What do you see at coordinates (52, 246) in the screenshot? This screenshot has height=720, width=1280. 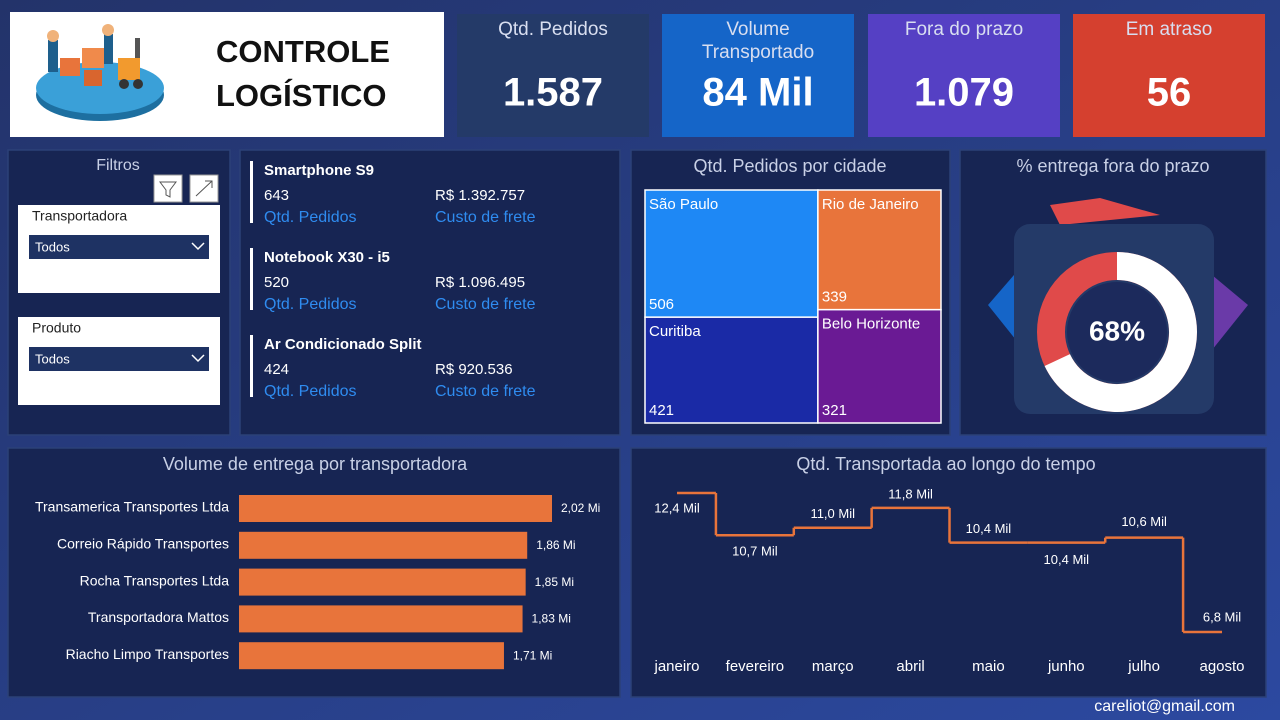 I see `filter-selected: Todos` at bounding box center [52, 246].